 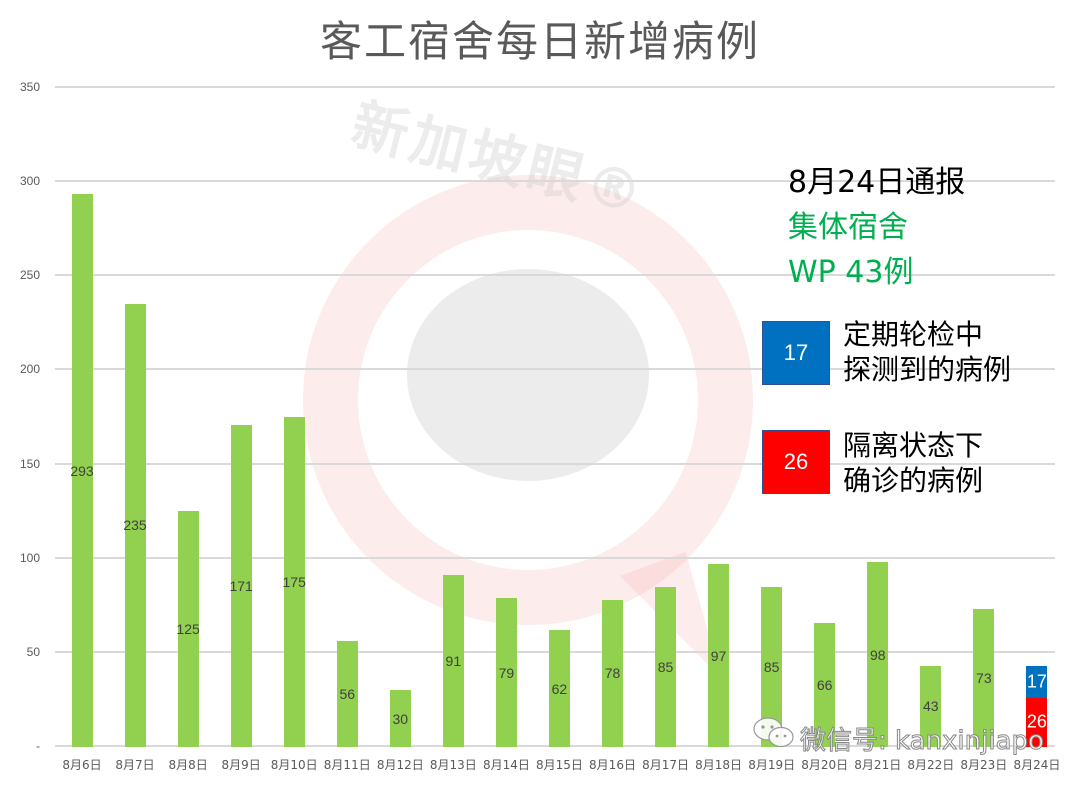 What do you see at coordinates (135, 765) in the screenshot?
I see `x-tick-label: 8月7日` at bounding box center [135, 765].